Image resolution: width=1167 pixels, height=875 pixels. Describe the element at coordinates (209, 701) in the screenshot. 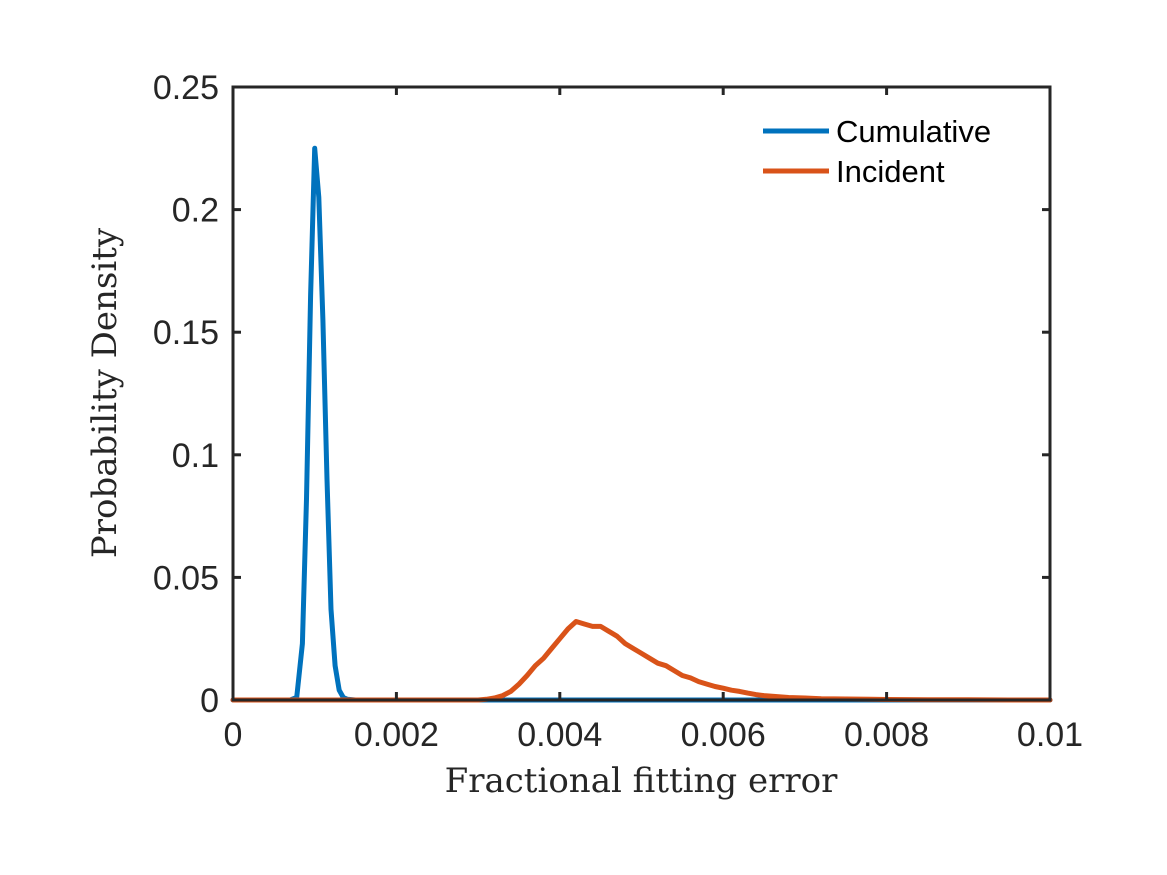

I see `y-tick-label: 0` at that location.